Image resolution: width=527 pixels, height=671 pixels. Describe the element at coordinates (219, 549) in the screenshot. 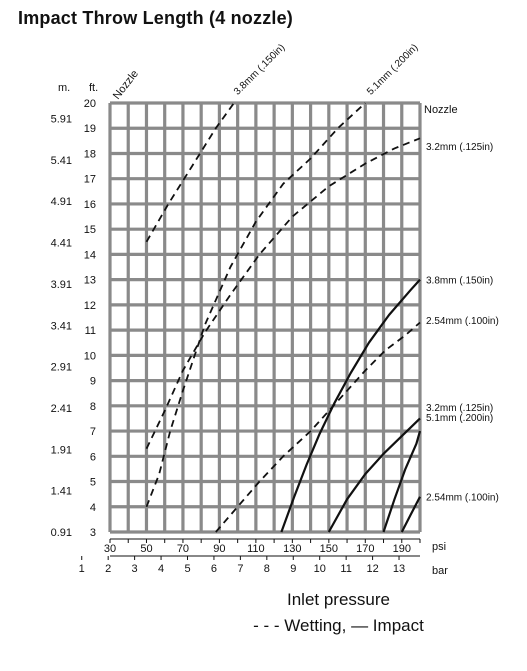

I see `psi-tick-label: 90` at that location.